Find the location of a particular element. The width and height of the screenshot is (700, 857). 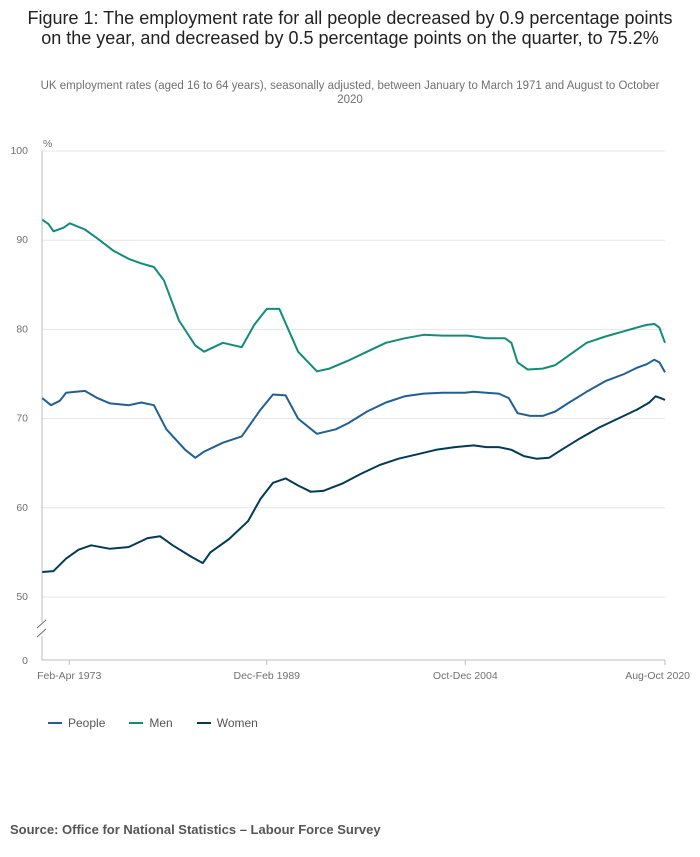

legend: People Men Women is located at coordinates (153, 723).